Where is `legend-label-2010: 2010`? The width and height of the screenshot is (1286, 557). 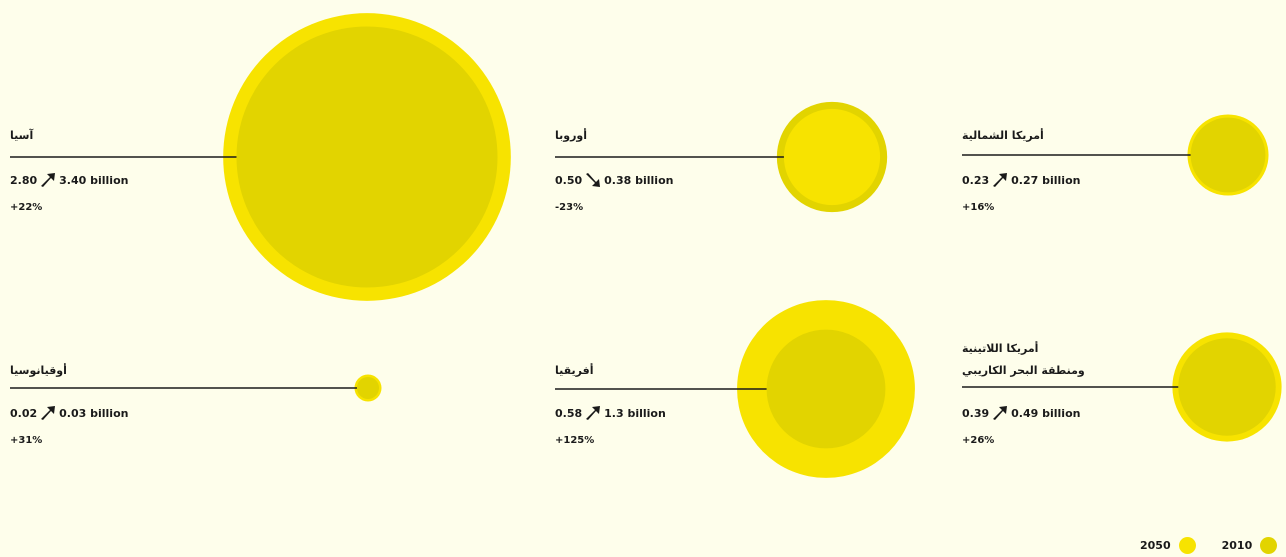
legend-label-2010: 2010 is located at coordinates (1237, 545).